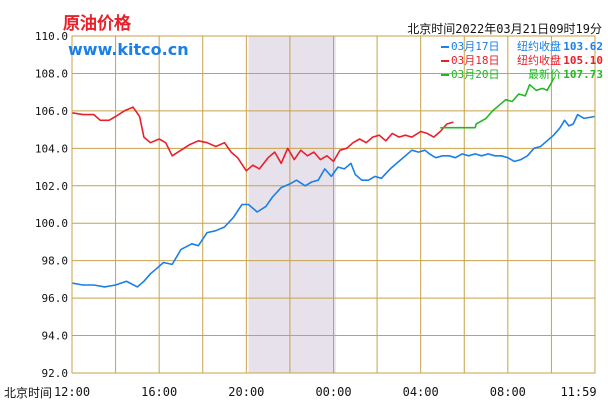 This screenshot has height=401, width=608. Describe the element at coordinates (583, 74) in the screenshot. I see `legend-value: 107.73` at that location.